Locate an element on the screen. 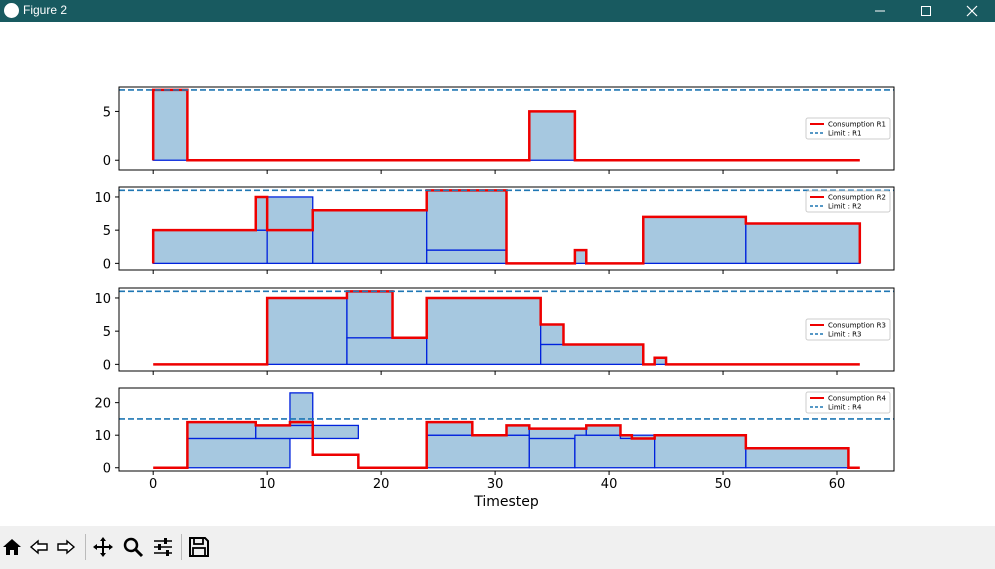  zoom-button is located at coordinates (133, 547).